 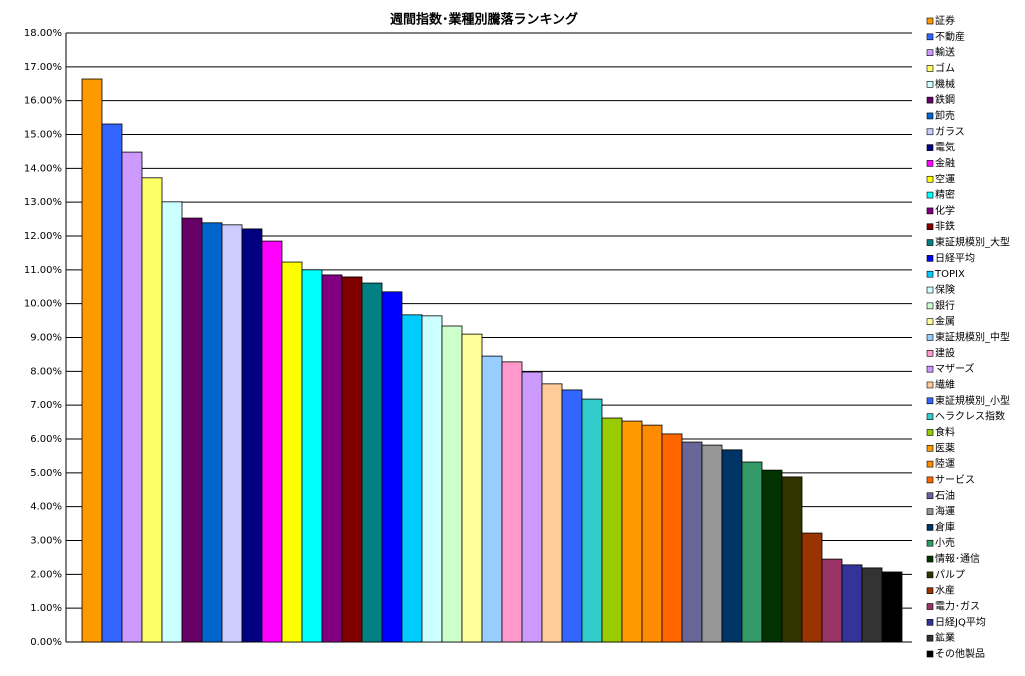 I want to click on legend-label: 日経JQ平均, so click(x=960, y=621).